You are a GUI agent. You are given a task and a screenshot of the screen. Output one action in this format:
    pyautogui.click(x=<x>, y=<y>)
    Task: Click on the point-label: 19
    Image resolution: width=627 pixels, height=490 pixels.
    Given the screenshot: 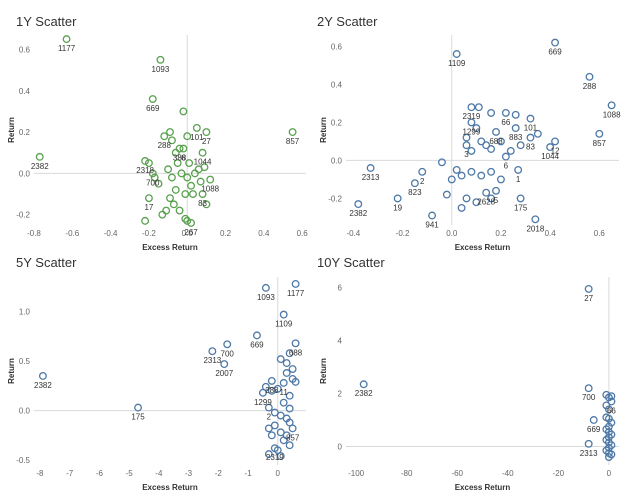 What is the action you would take?
    pyautogui.click(x=397, y=207)
    